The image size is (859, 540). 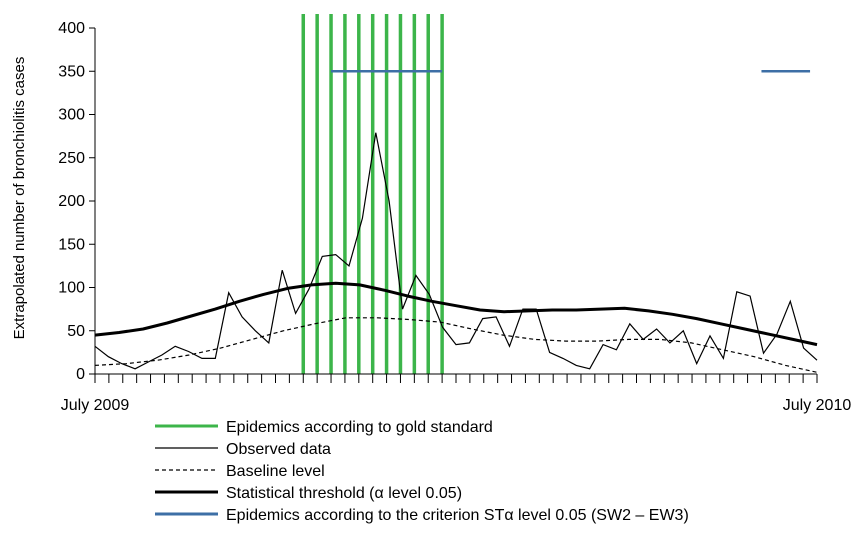 What do you see at coordinates (95, 405) in the screenshot?
I see `x-tick-label-start: July 2009` at bounding box center [95, 405].